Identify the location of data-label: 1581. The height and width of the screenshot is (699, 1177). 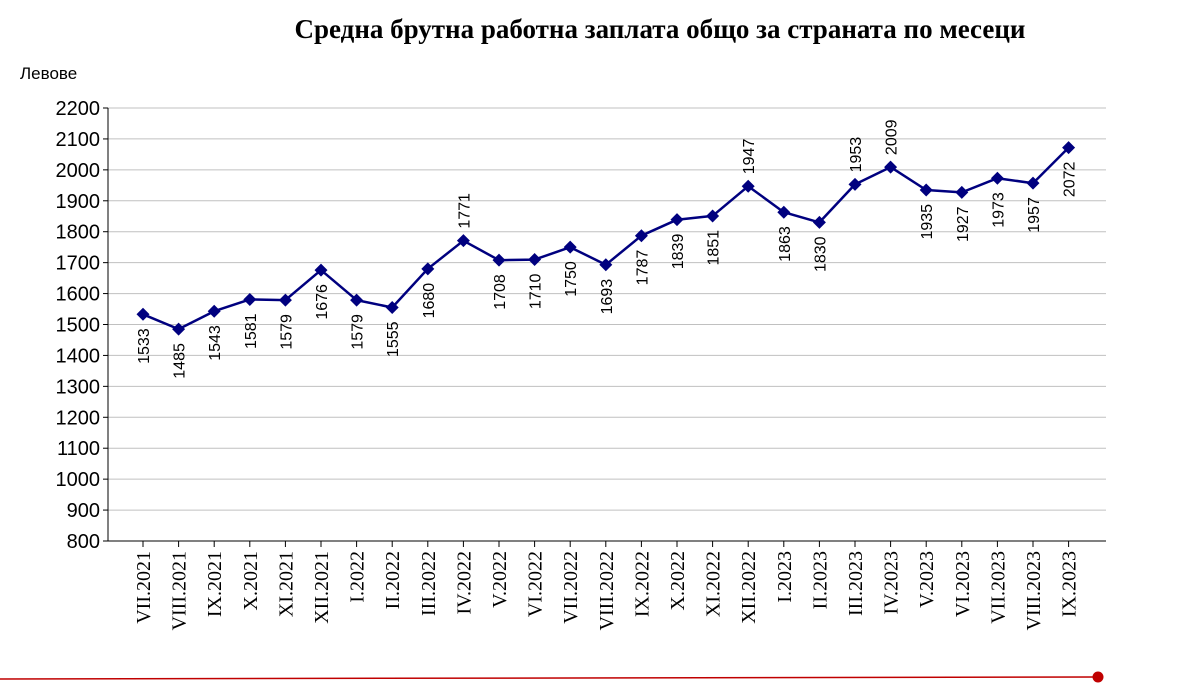
(251, 331).